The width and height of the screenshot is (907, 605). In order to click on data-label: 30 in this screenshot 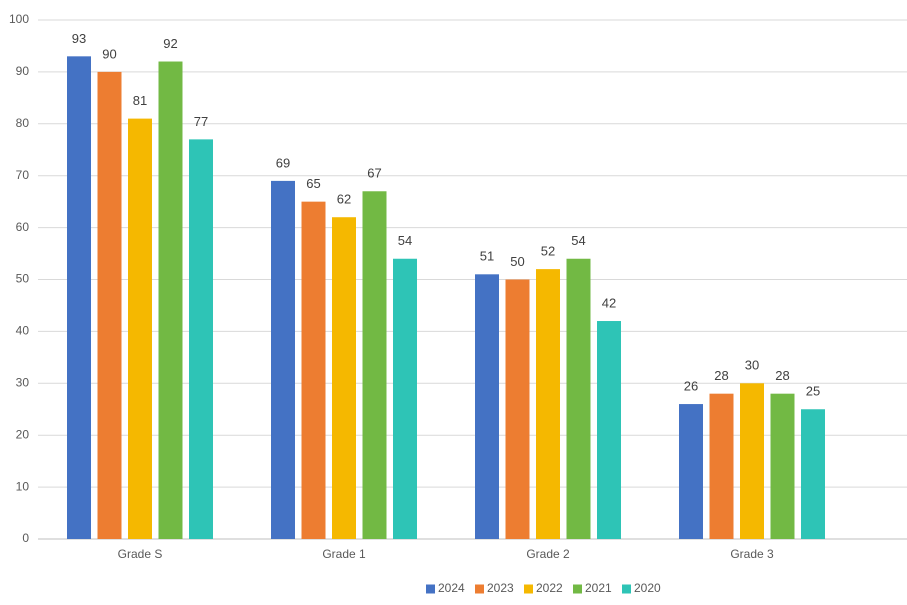, I will do `click(752, 365)`.